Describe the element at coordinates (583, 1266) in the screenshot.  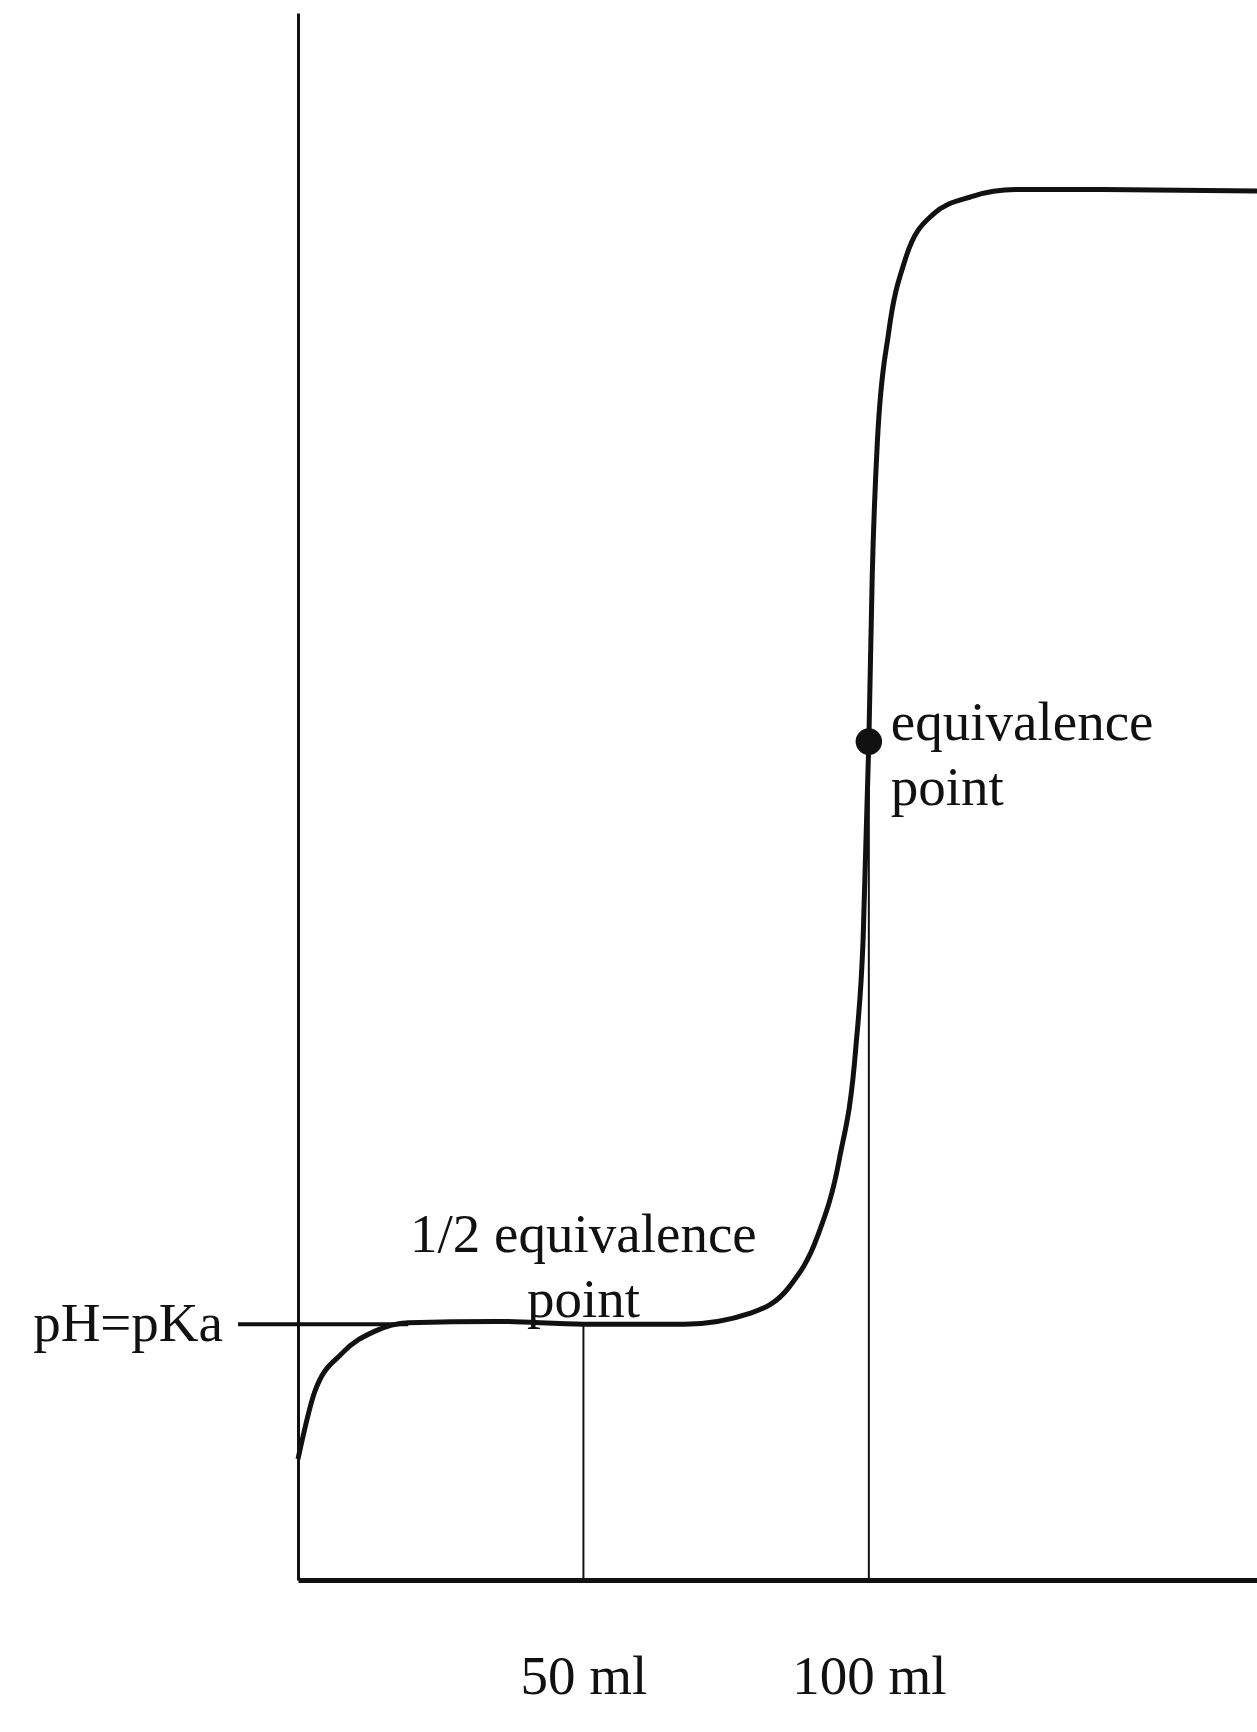
I see `annotation: 1/2 equivalence point` at that location.